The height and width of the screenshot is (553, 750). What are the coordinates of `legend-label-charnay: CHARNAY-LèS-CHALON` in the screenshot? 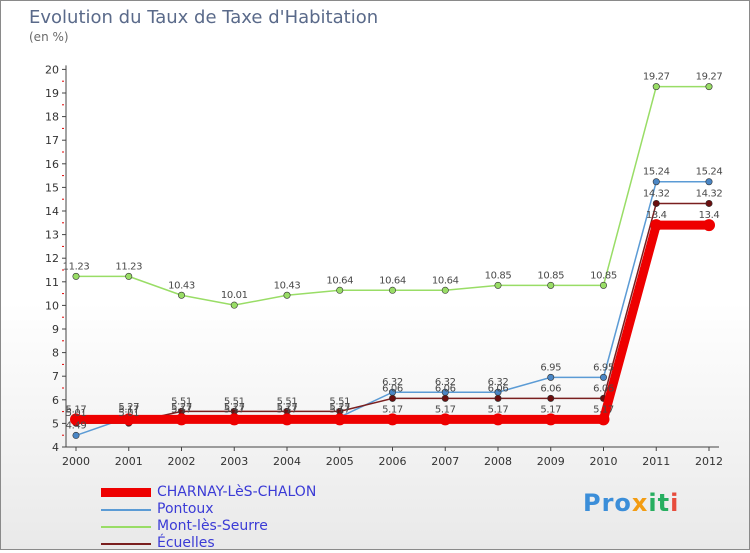 It's located at (237, 492).